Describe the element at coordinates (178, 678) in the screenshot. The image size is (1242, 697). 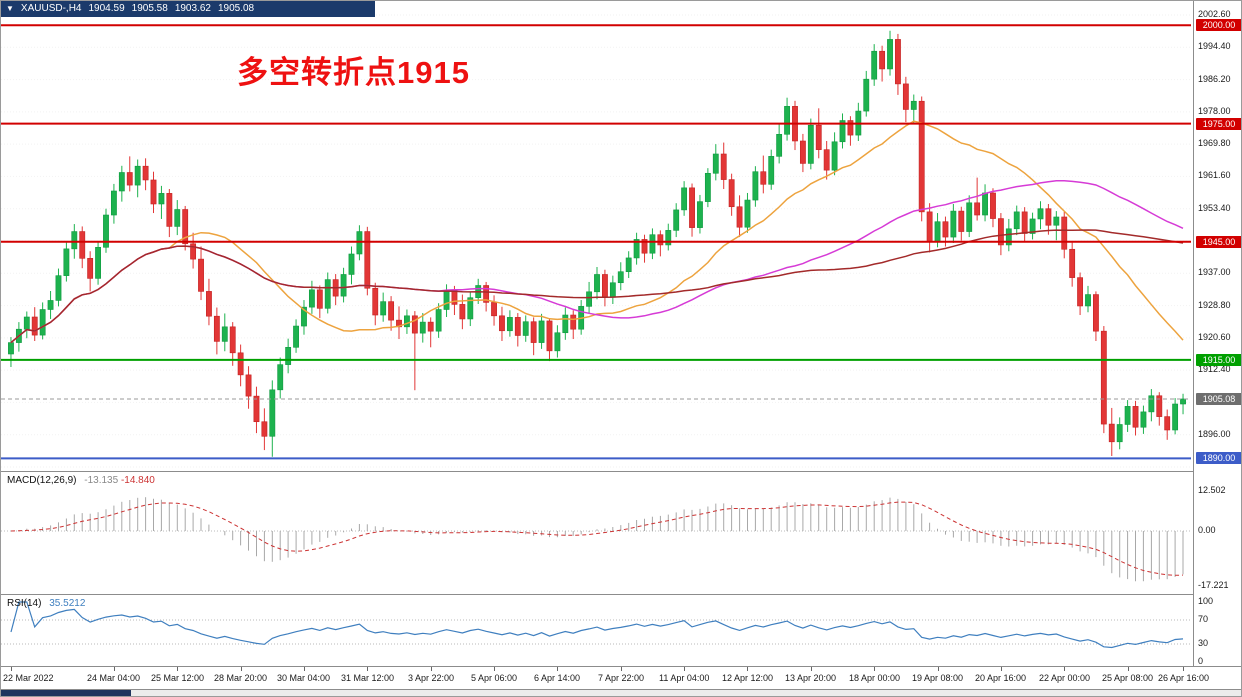
I see `time-label: 25 Mar 12:00` at that location.